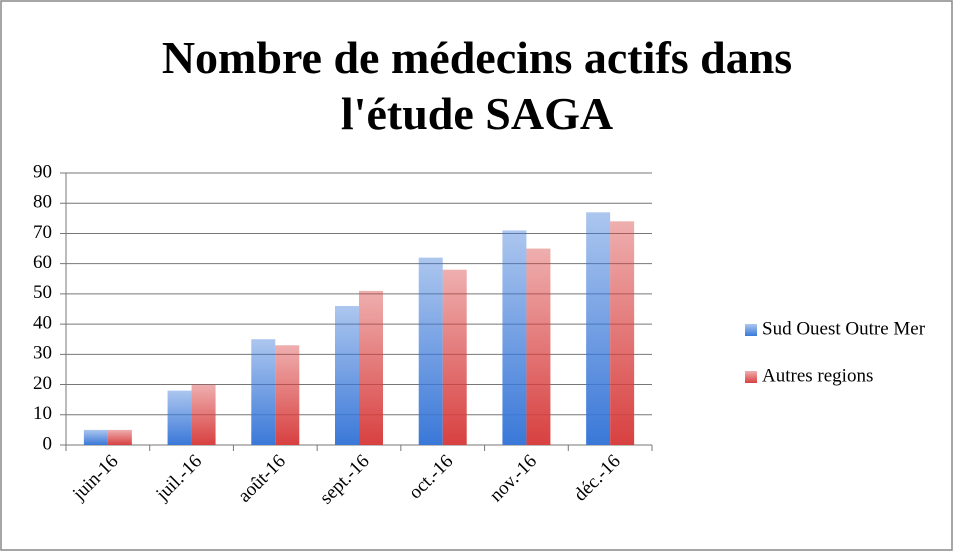  What do you see at coordinates (95, 478) in the screenshot?
I see `x-tick-label: juin-16` at bounding box center [95, 478].